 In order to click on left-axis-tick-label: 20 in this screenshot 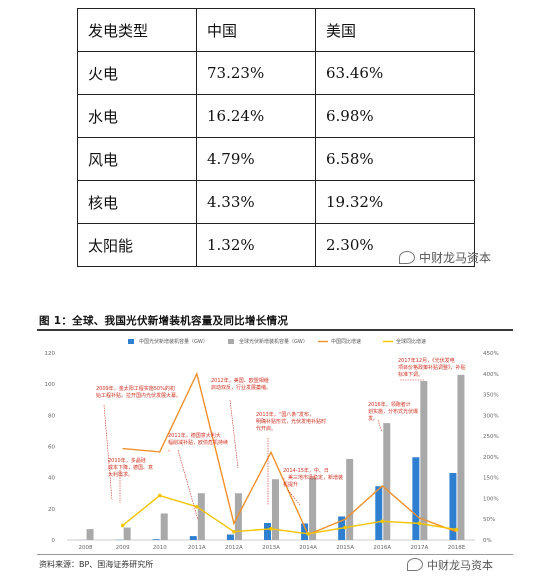, I will do `click(51, 510)`.